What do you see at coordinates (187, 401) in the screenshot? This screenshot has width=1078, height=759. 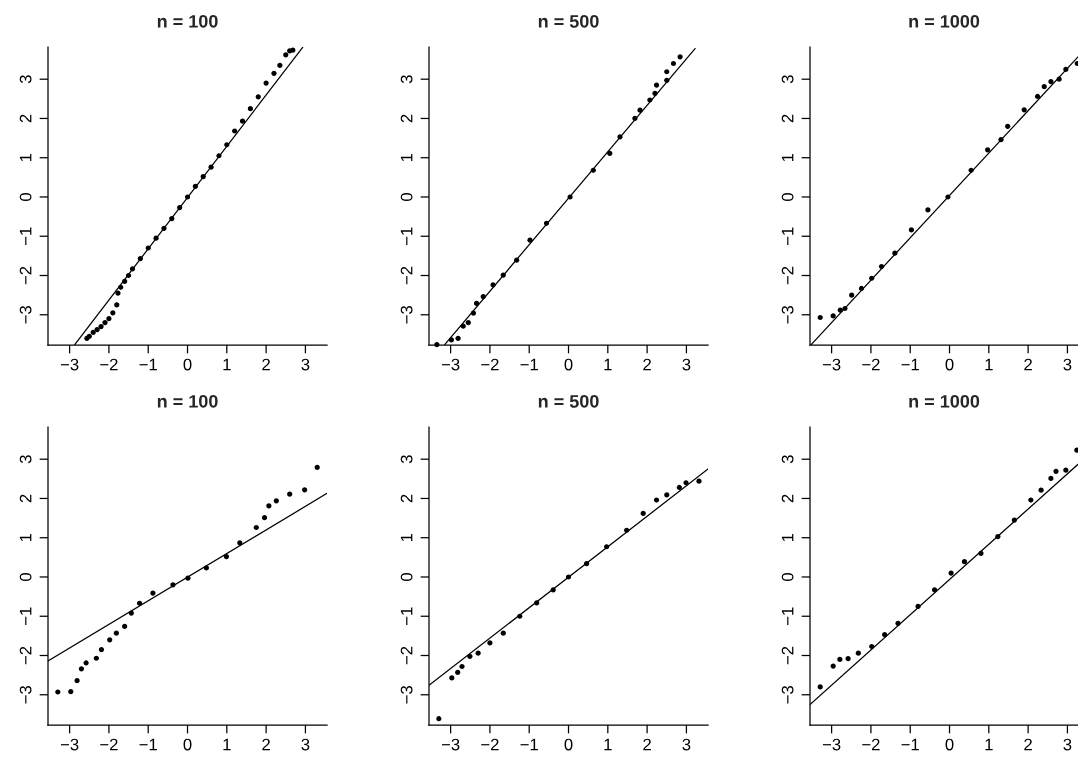 I see `chart-title: n = 100` at bounding box center [187, 401].